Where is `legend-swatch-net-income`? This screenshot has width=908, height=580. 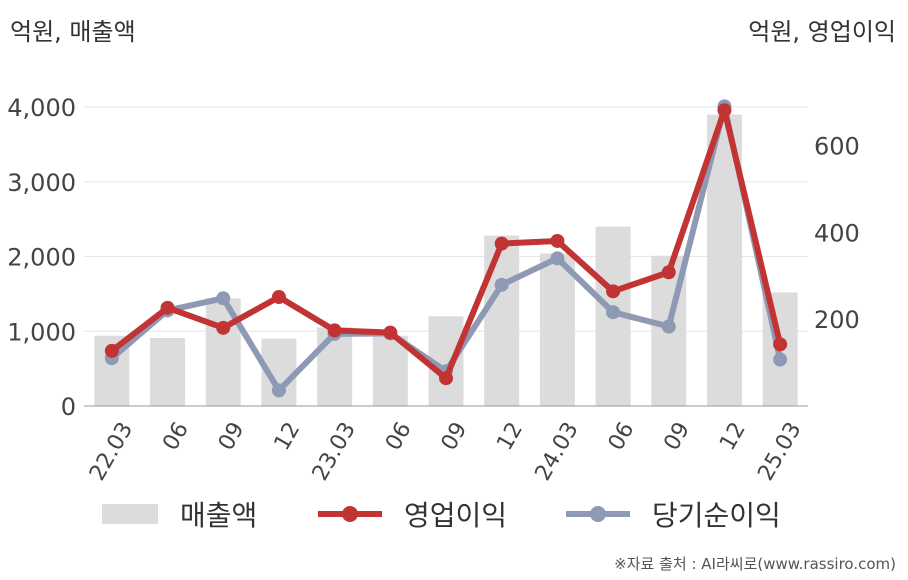 legend-swatch-net-income is located at coordinates (598, 514).